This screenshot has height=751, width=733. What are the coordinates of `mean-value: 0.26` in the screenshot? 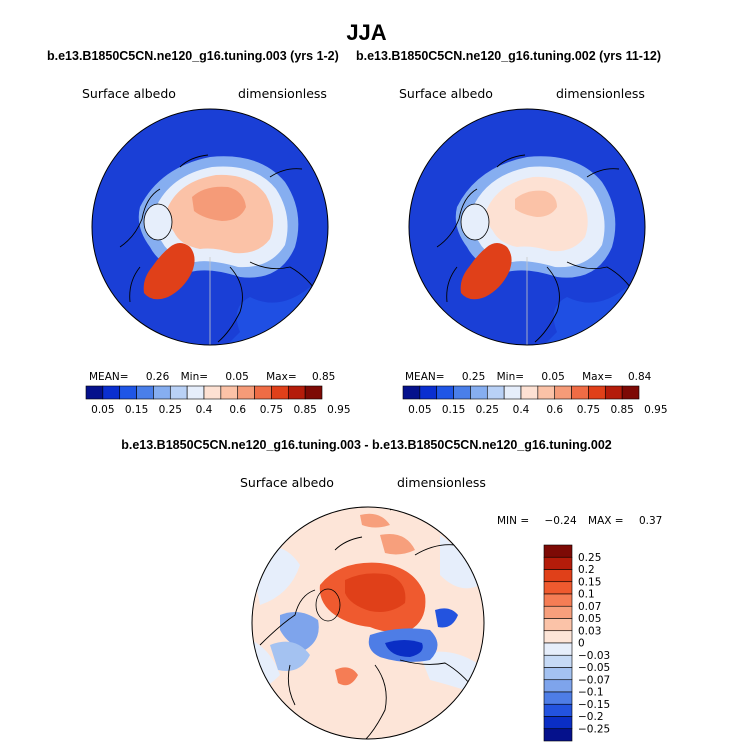 It's located at (157, 377).